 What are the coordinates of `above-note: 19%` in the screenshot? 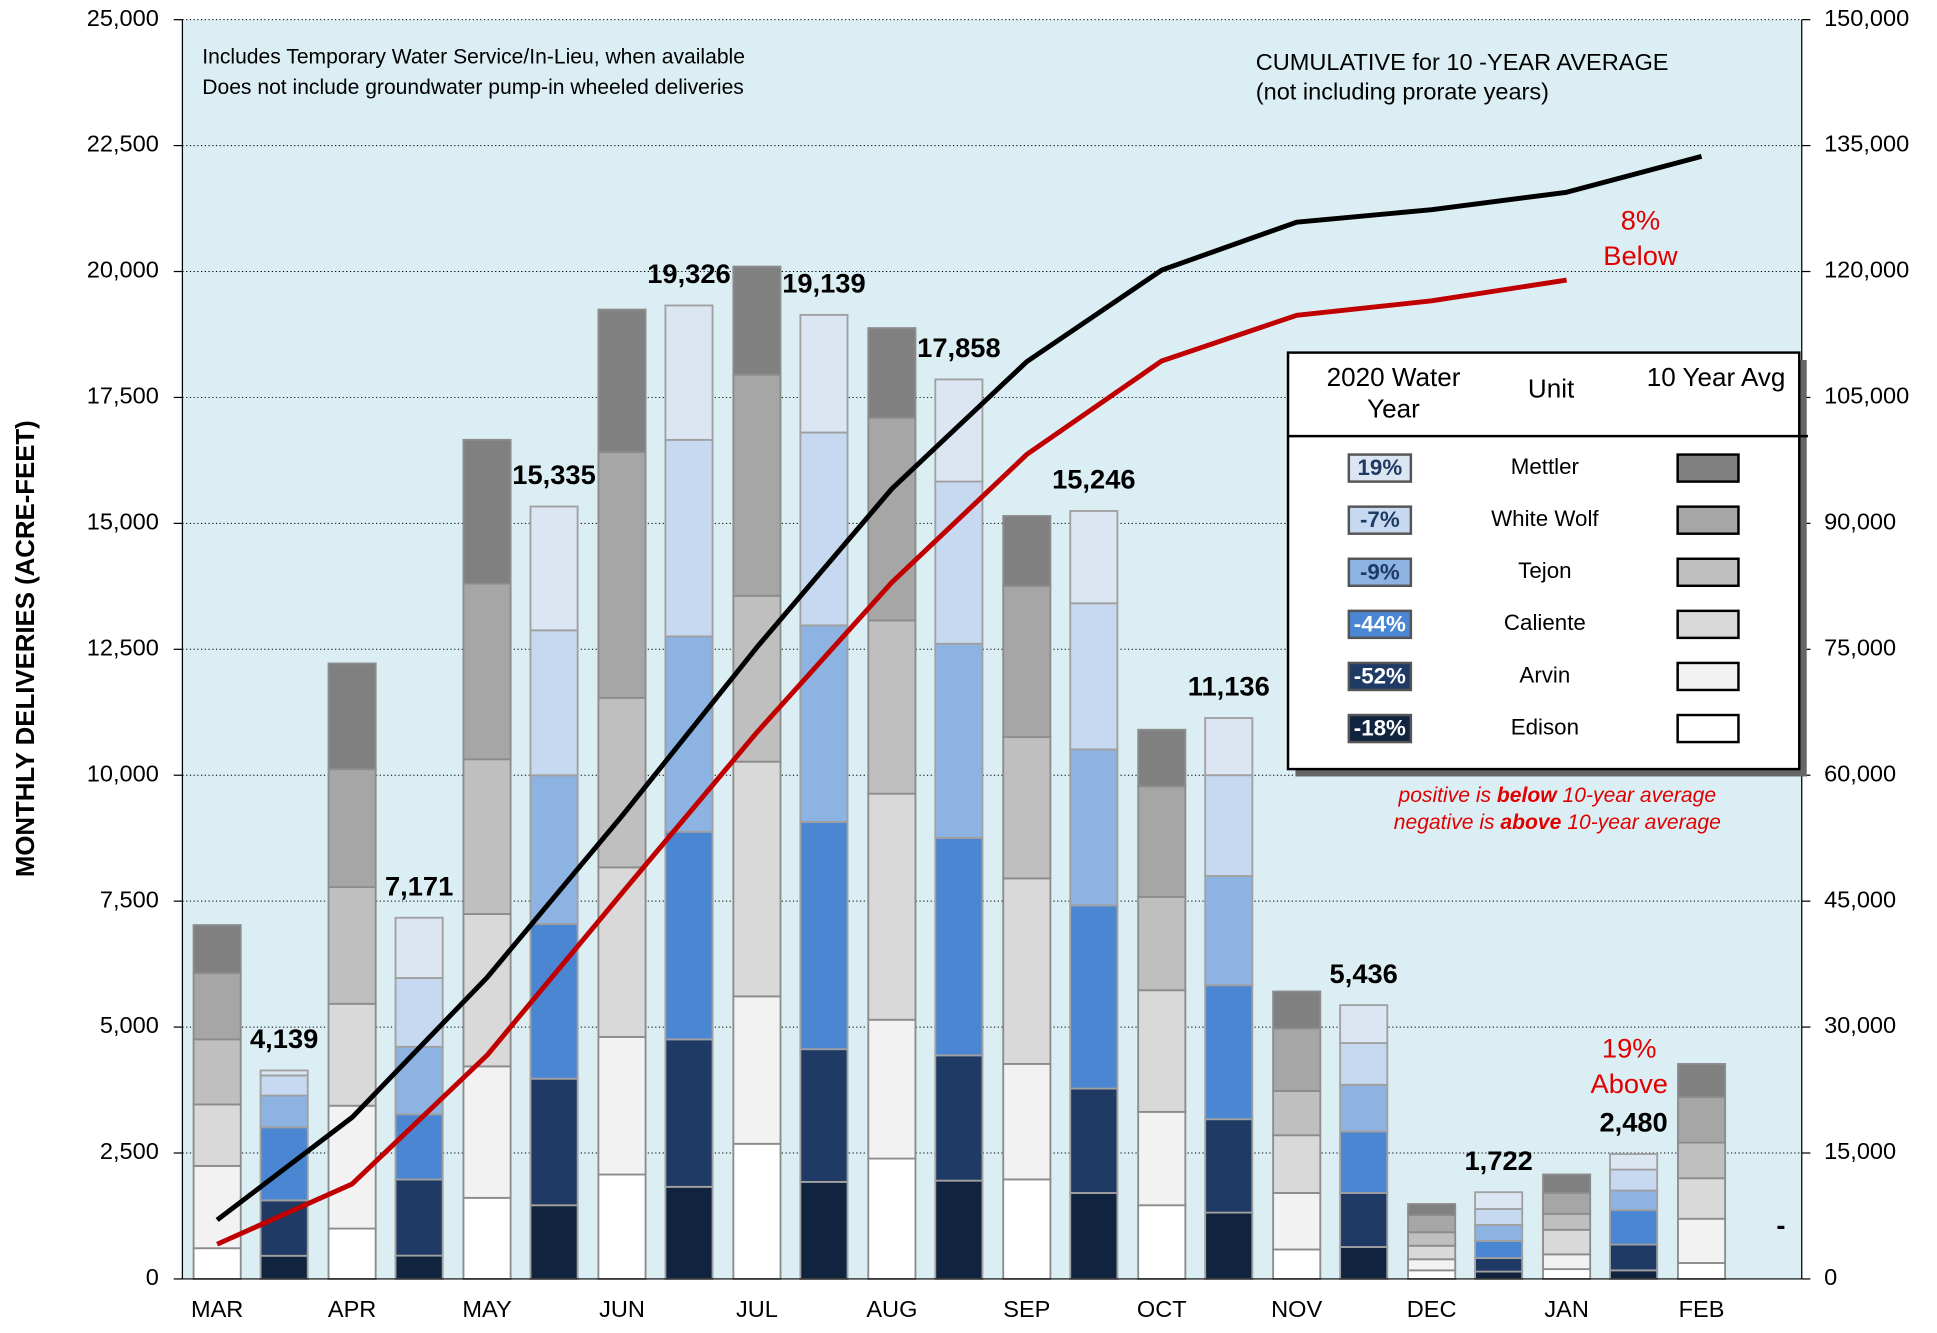 It's located at (1629, 1048).